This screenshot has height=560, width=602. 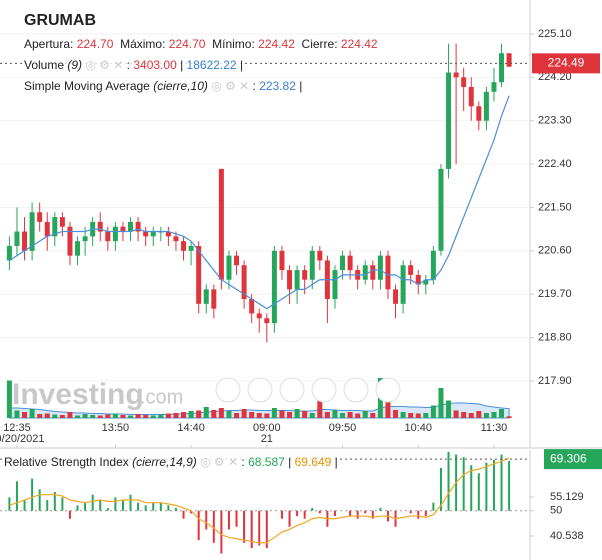 What do you see at coordinates (191, 428) in the screenshot?
I see `x-tick-label: 14:40` at bounding box center [191, 428].